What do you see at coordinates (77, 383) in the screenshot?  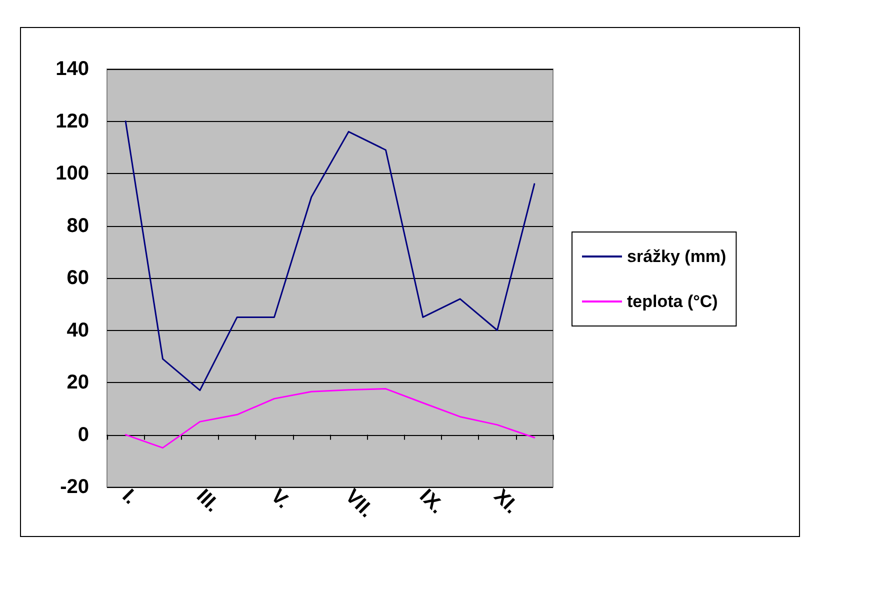 I see `y-tick-label: 20` at bounding box center [77, 383].